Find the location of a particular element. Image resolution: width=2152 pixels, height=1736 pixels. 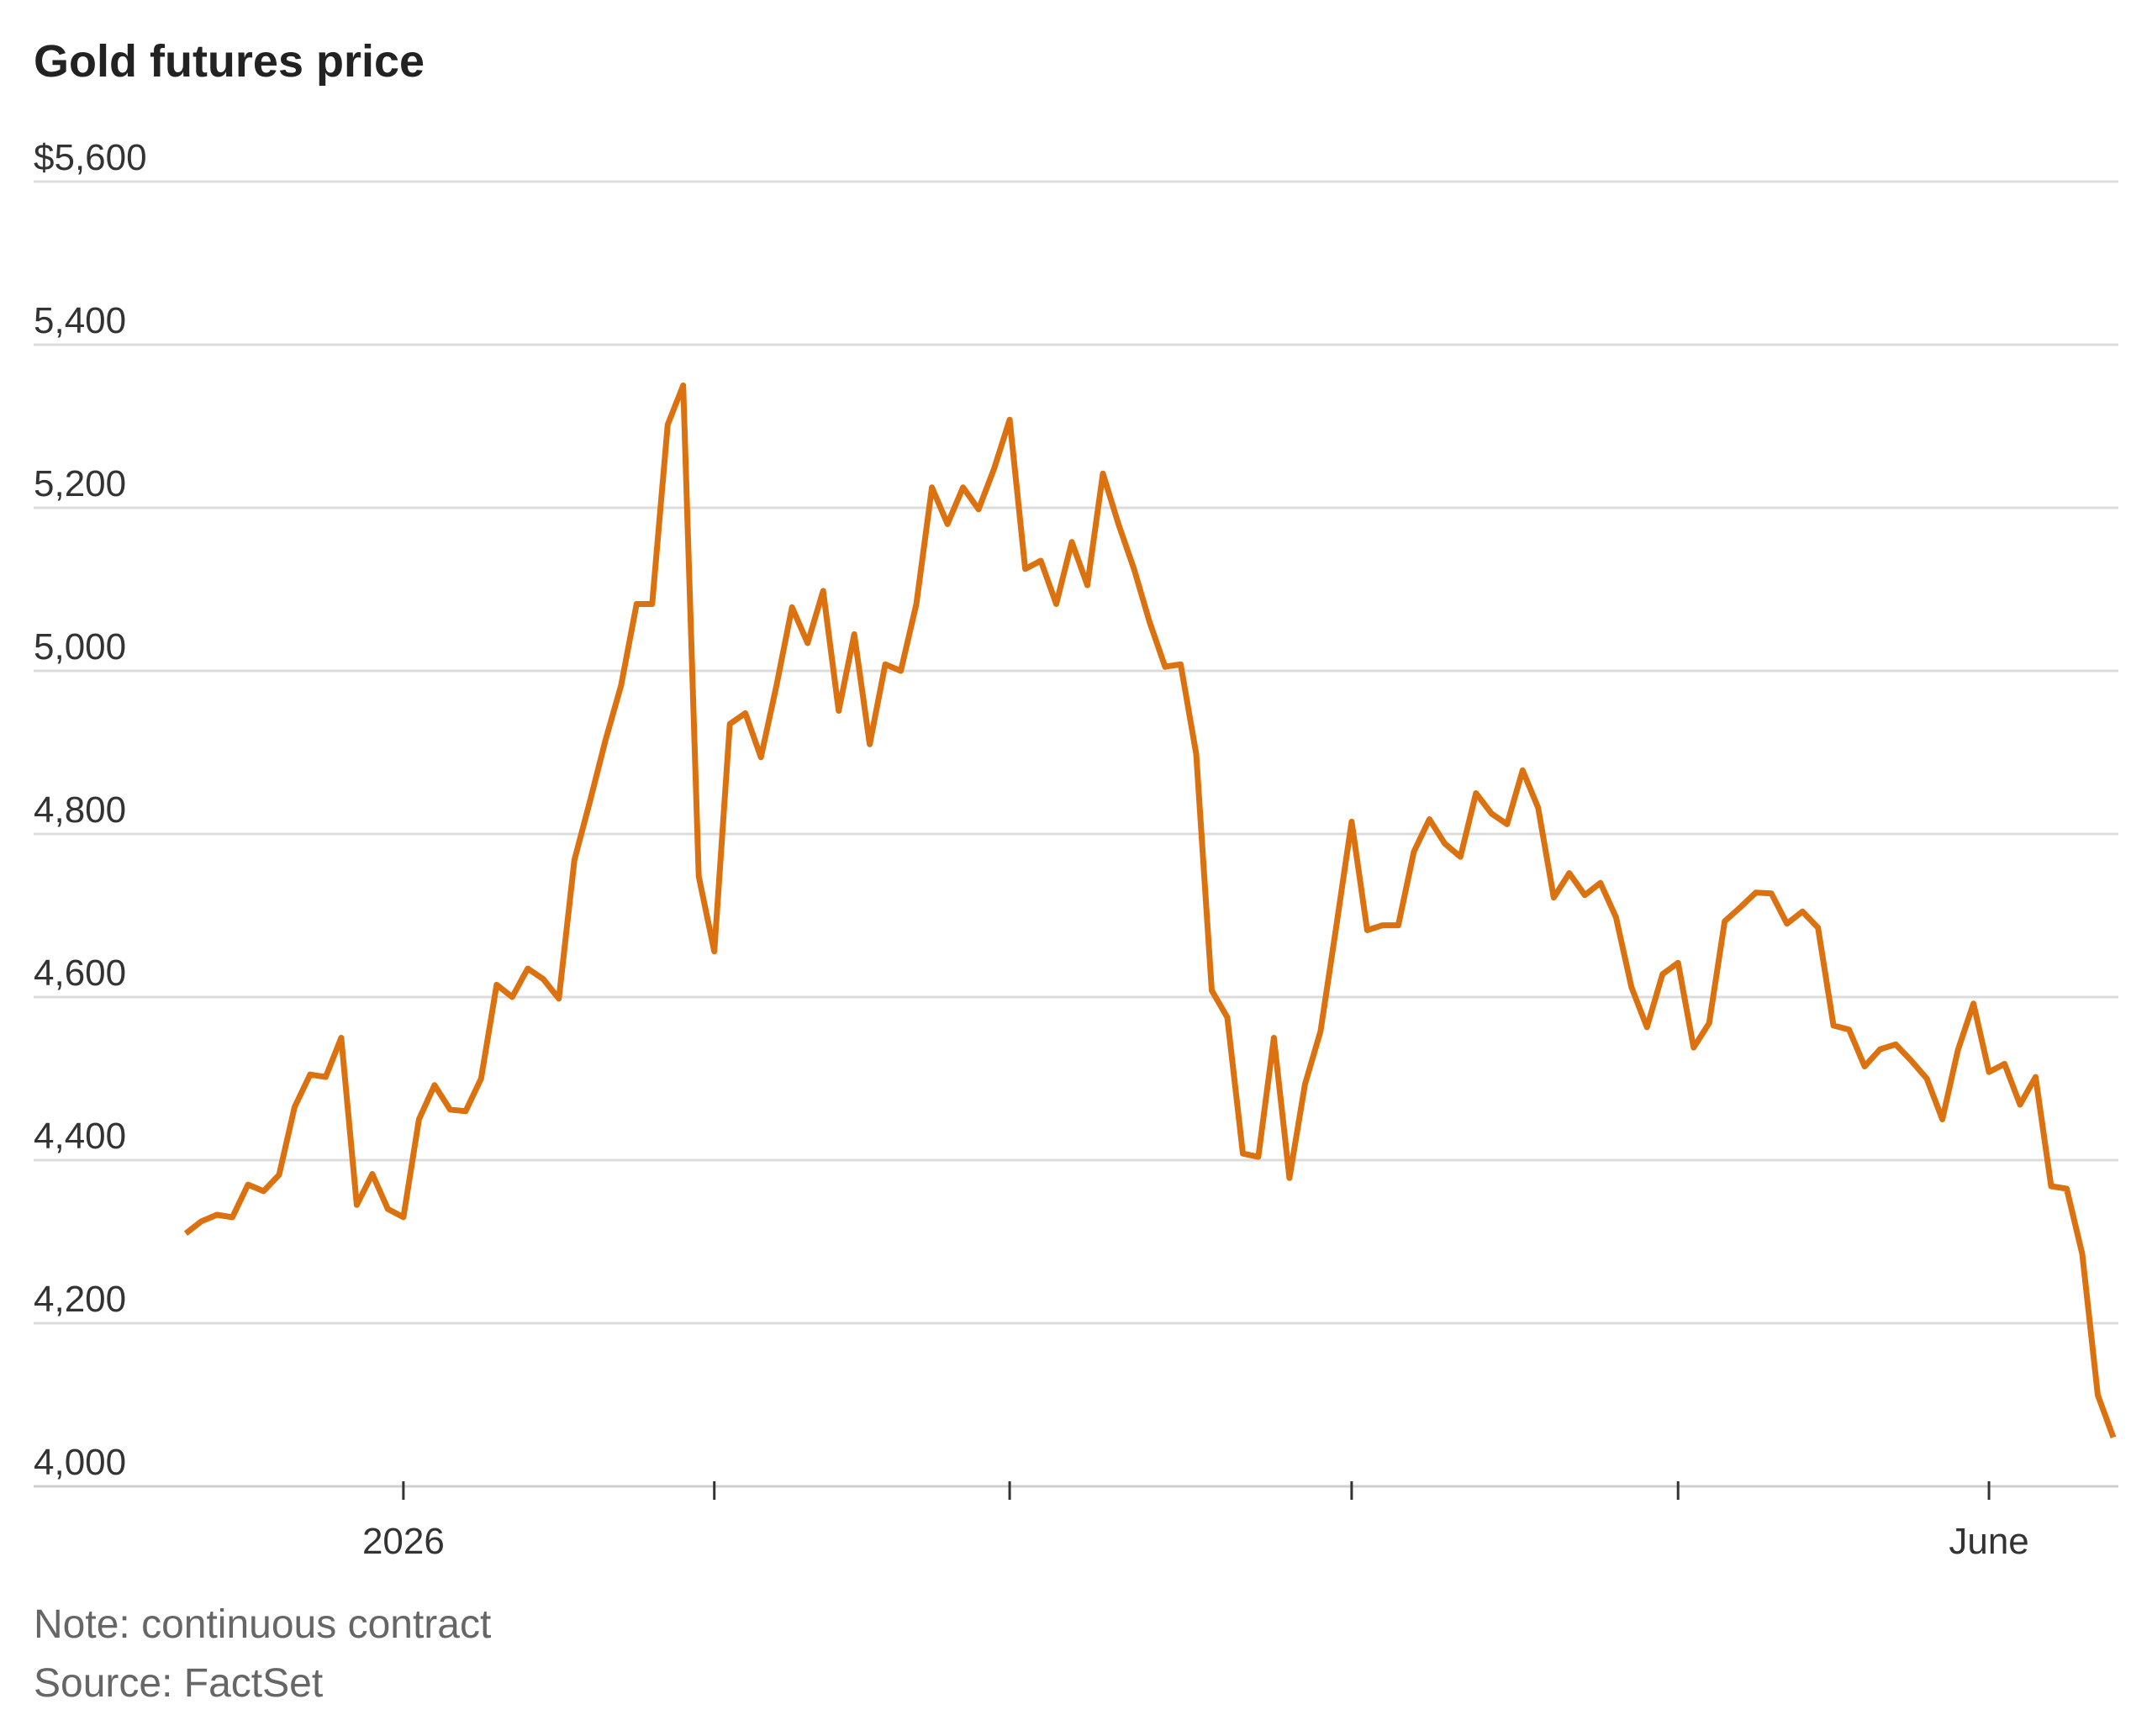

chart-title: Gold futures price is located at coordinates (229, 61).